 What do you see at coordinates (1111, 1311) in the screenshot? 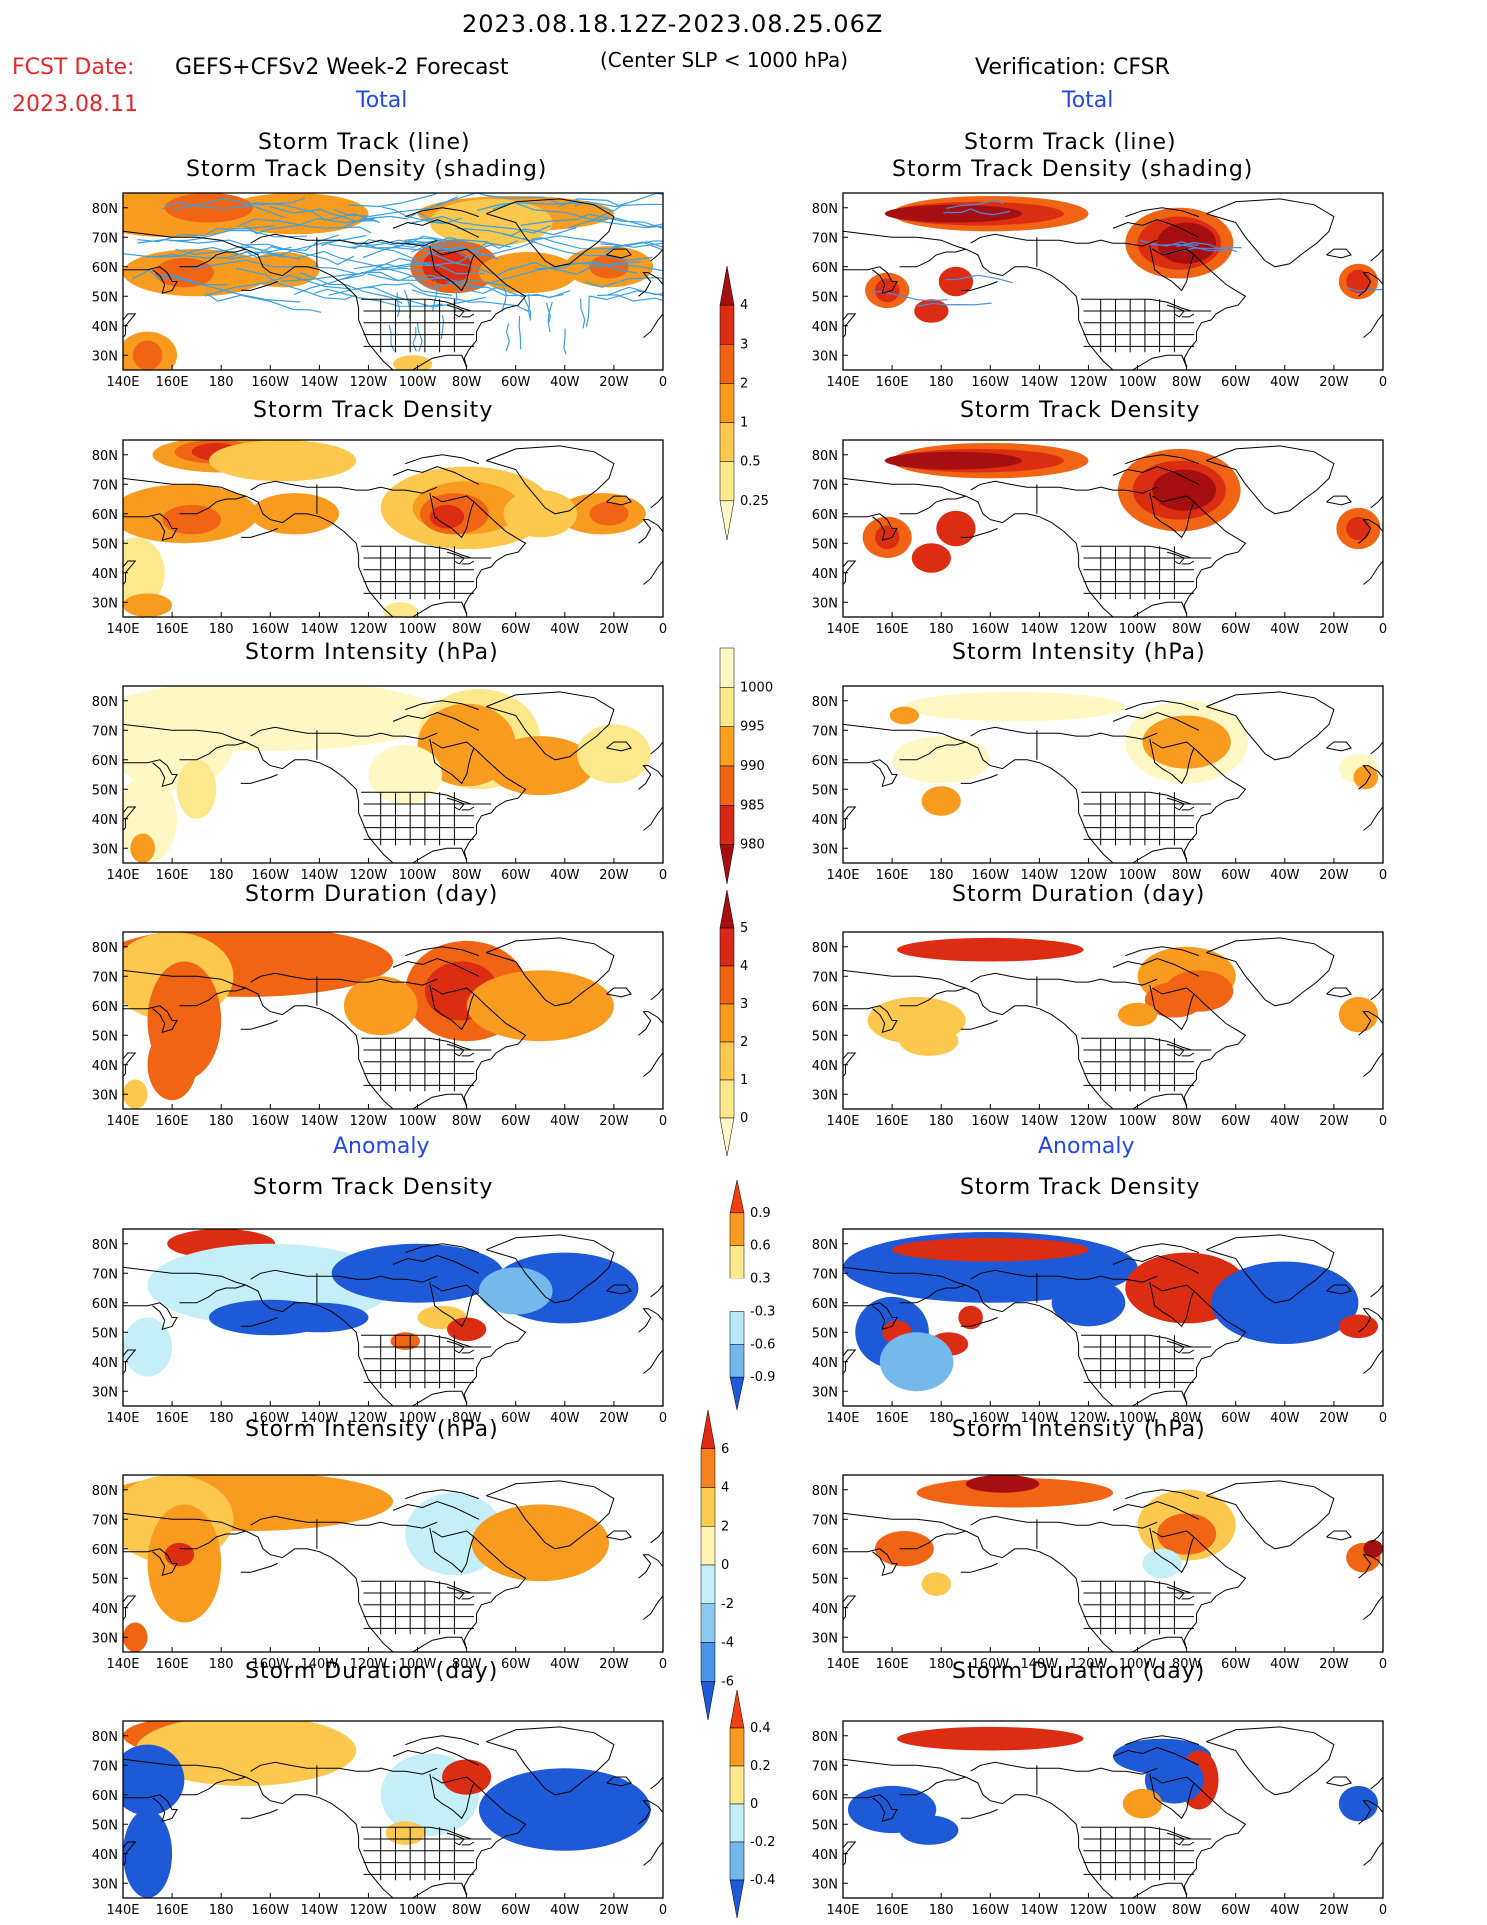
I see `shading-field` at bounding box center [1111, 1311].